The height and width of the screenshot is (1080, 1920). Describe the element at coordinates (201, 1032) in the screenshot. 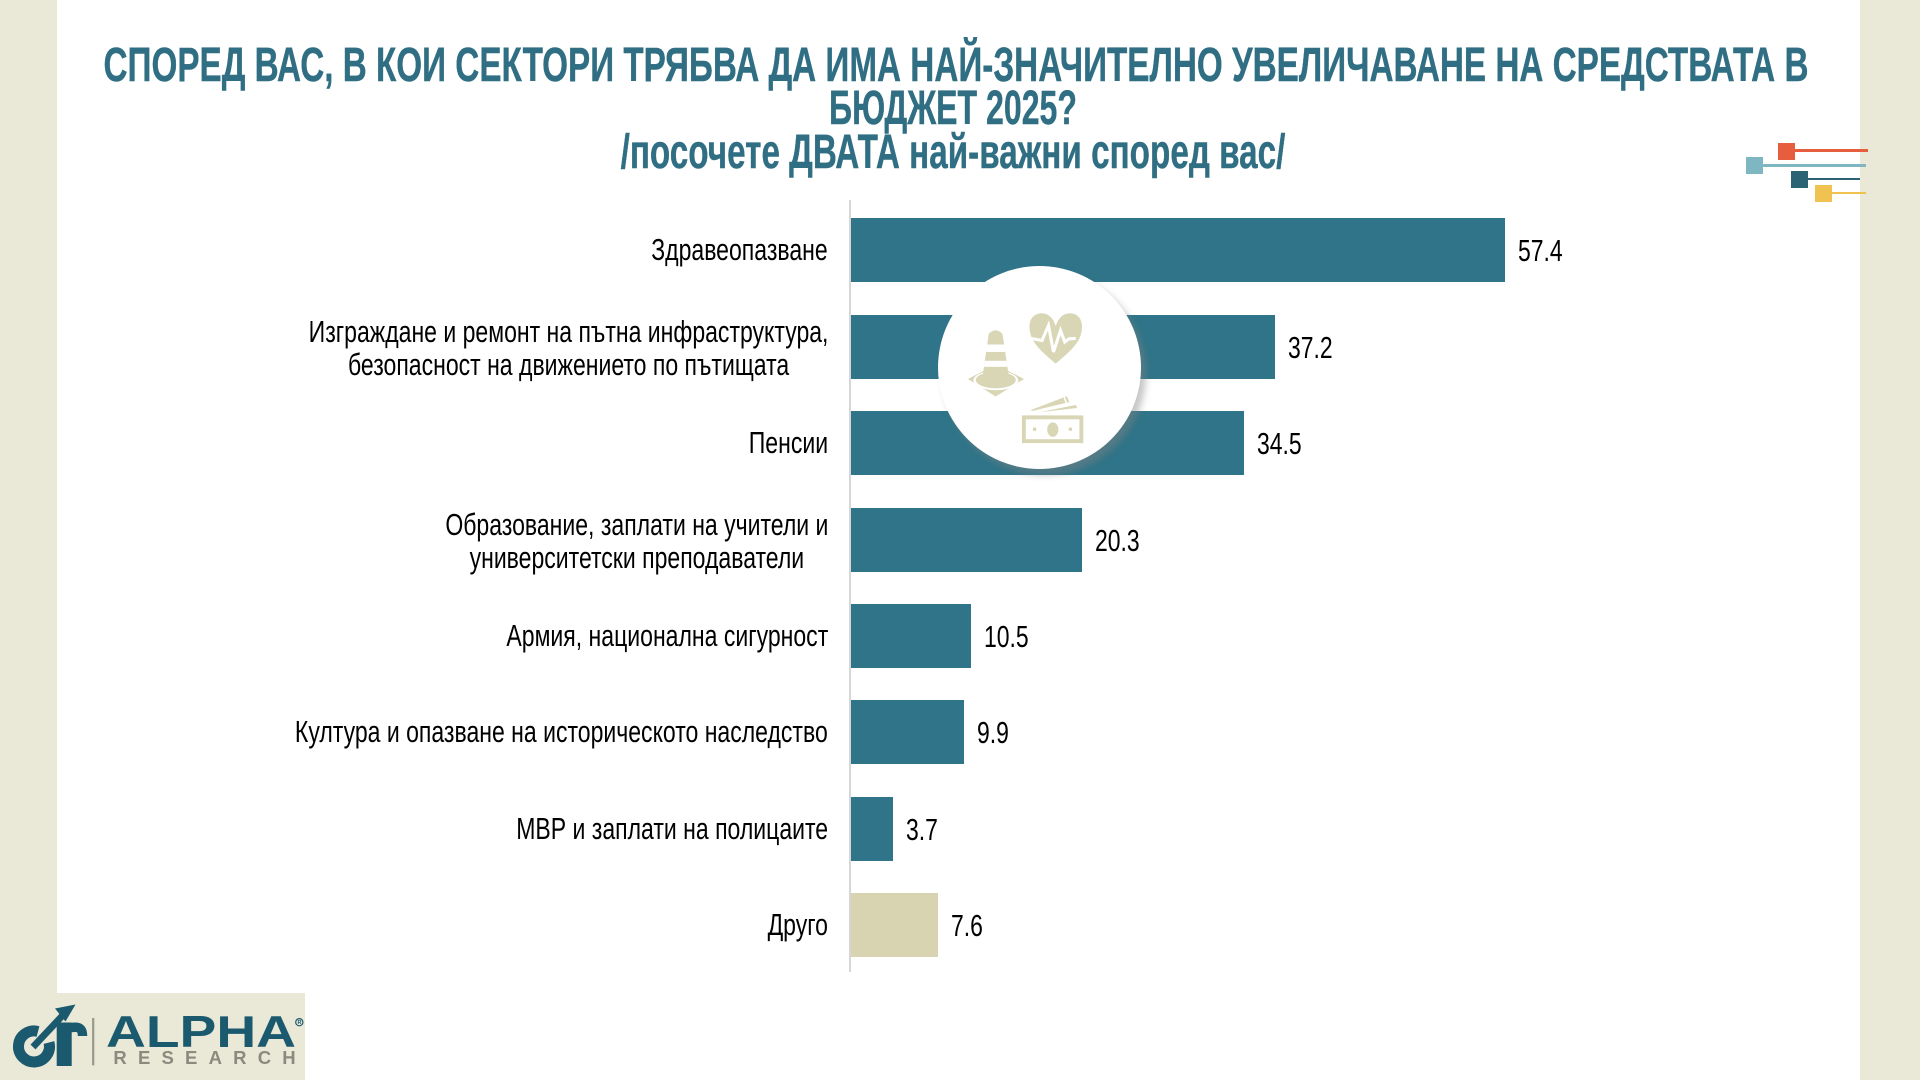

I see `svg-text: ALPHA` at that location.